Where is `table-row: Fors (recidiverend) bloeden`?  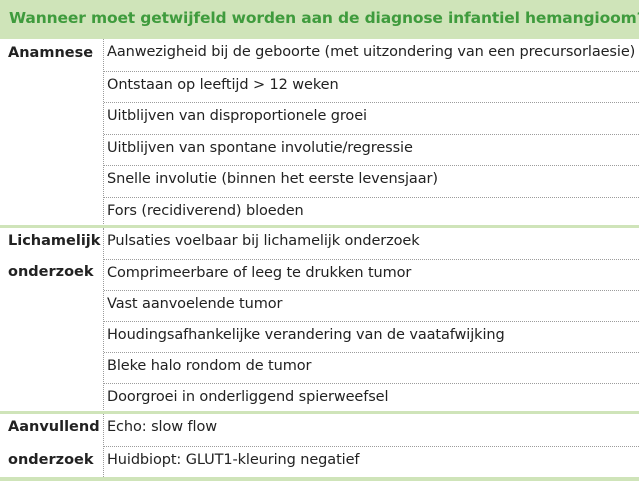 table-row: Fors (recidiverend) bloeden is located at coordinates (371, 212).